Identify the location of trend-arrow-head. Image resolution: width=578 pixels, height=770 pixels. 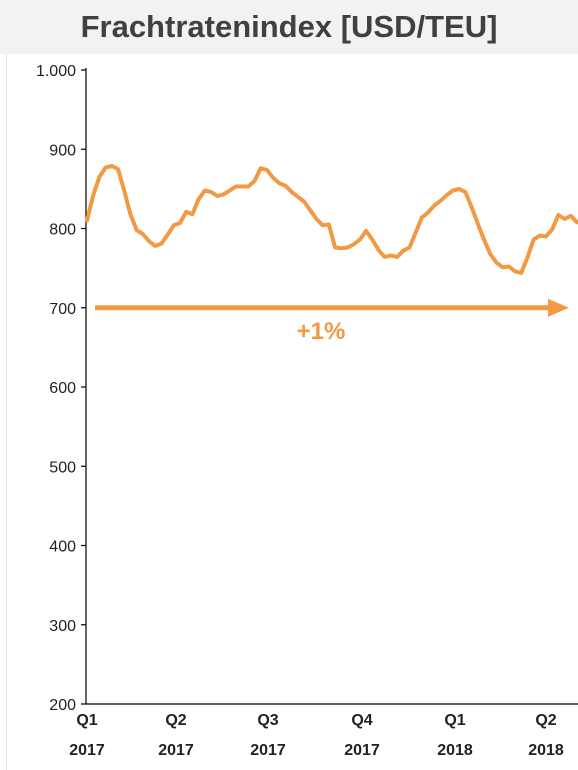
(558, 307).